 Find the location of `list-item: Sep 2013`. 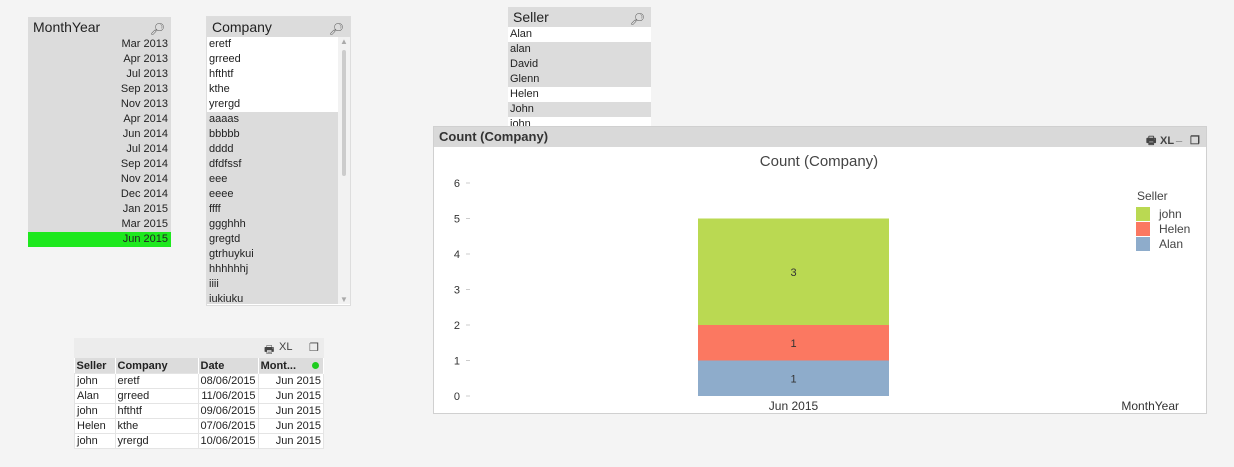

list-item: Sep 2013 is located at coordinates (144, 89).